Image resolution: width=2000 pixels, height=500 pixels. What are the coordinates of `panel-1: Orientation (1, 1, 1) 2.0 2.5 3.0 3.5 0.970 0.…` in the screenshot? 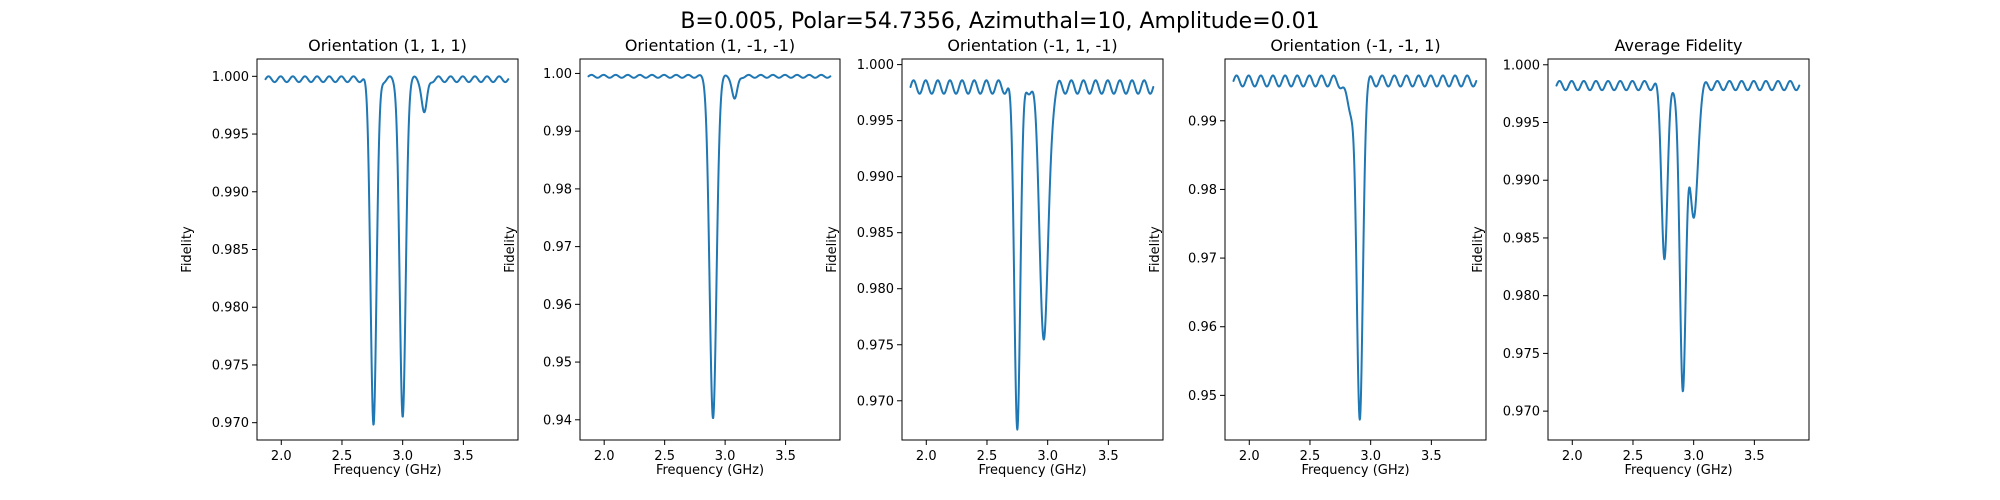 It's located at (349, 257).